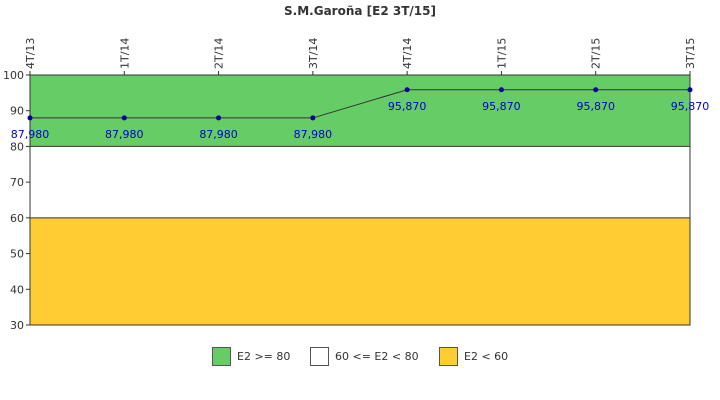 The height and width of the screenshot is (400, 720). Describe the element at coordinates (13, 75) in the screenshot. I see `y-tick-label: 100` at that location.